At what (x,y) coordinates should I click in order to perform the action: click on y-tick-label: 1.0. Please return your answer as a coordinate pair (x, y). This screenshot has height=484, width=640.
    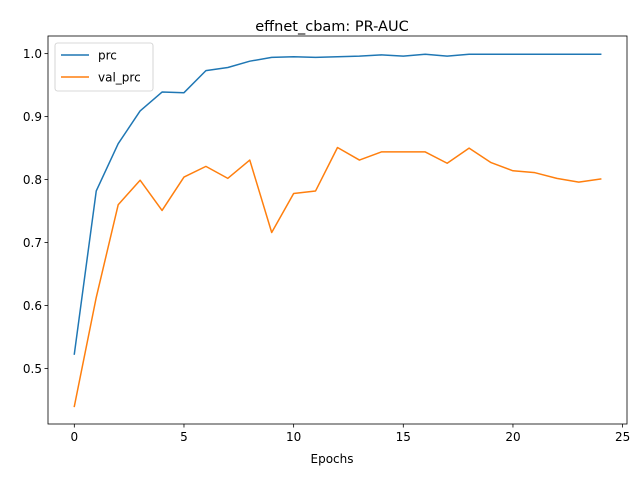
    Looking at the image, I should click on (32, 54).